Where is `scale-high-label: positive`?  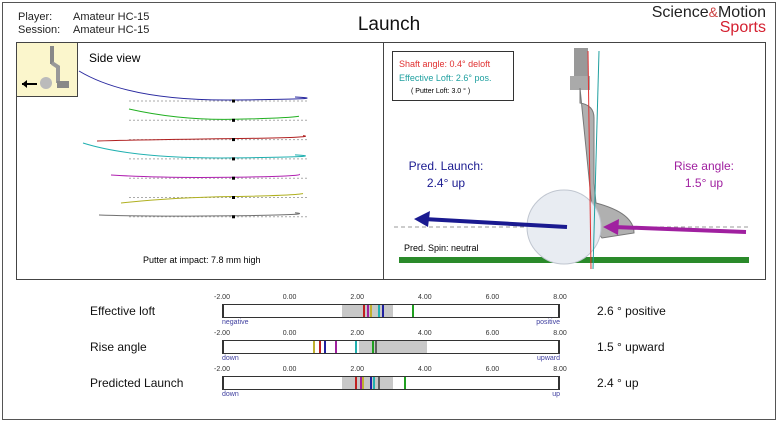 scale-high-label: positive is located at coordinates (548, 322).